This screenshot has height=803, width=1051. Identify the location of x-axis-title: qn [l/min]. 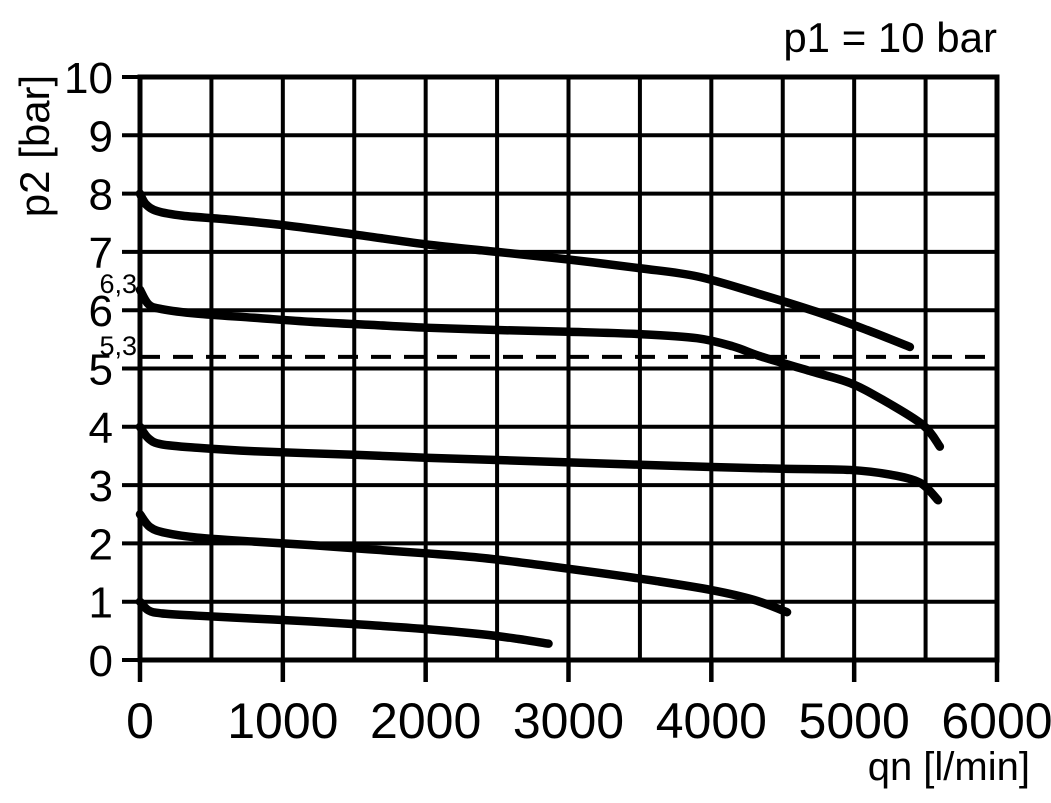
(948, 767).